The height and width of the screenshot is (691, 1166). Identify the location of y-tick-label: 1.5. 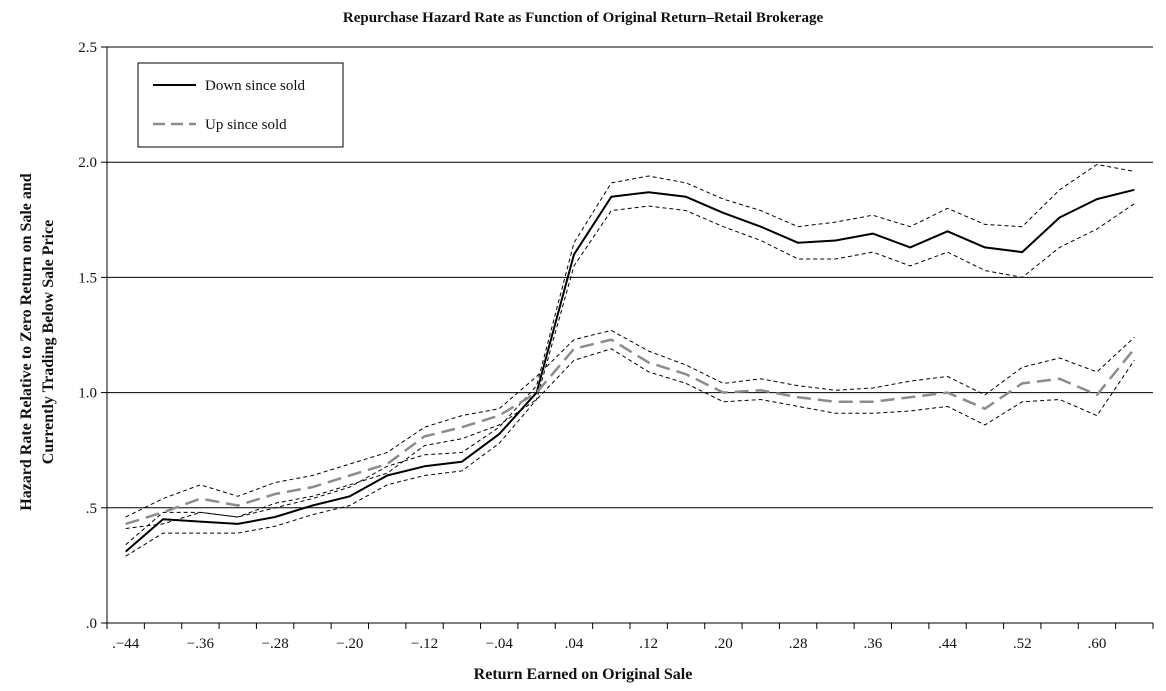
(87, 278).